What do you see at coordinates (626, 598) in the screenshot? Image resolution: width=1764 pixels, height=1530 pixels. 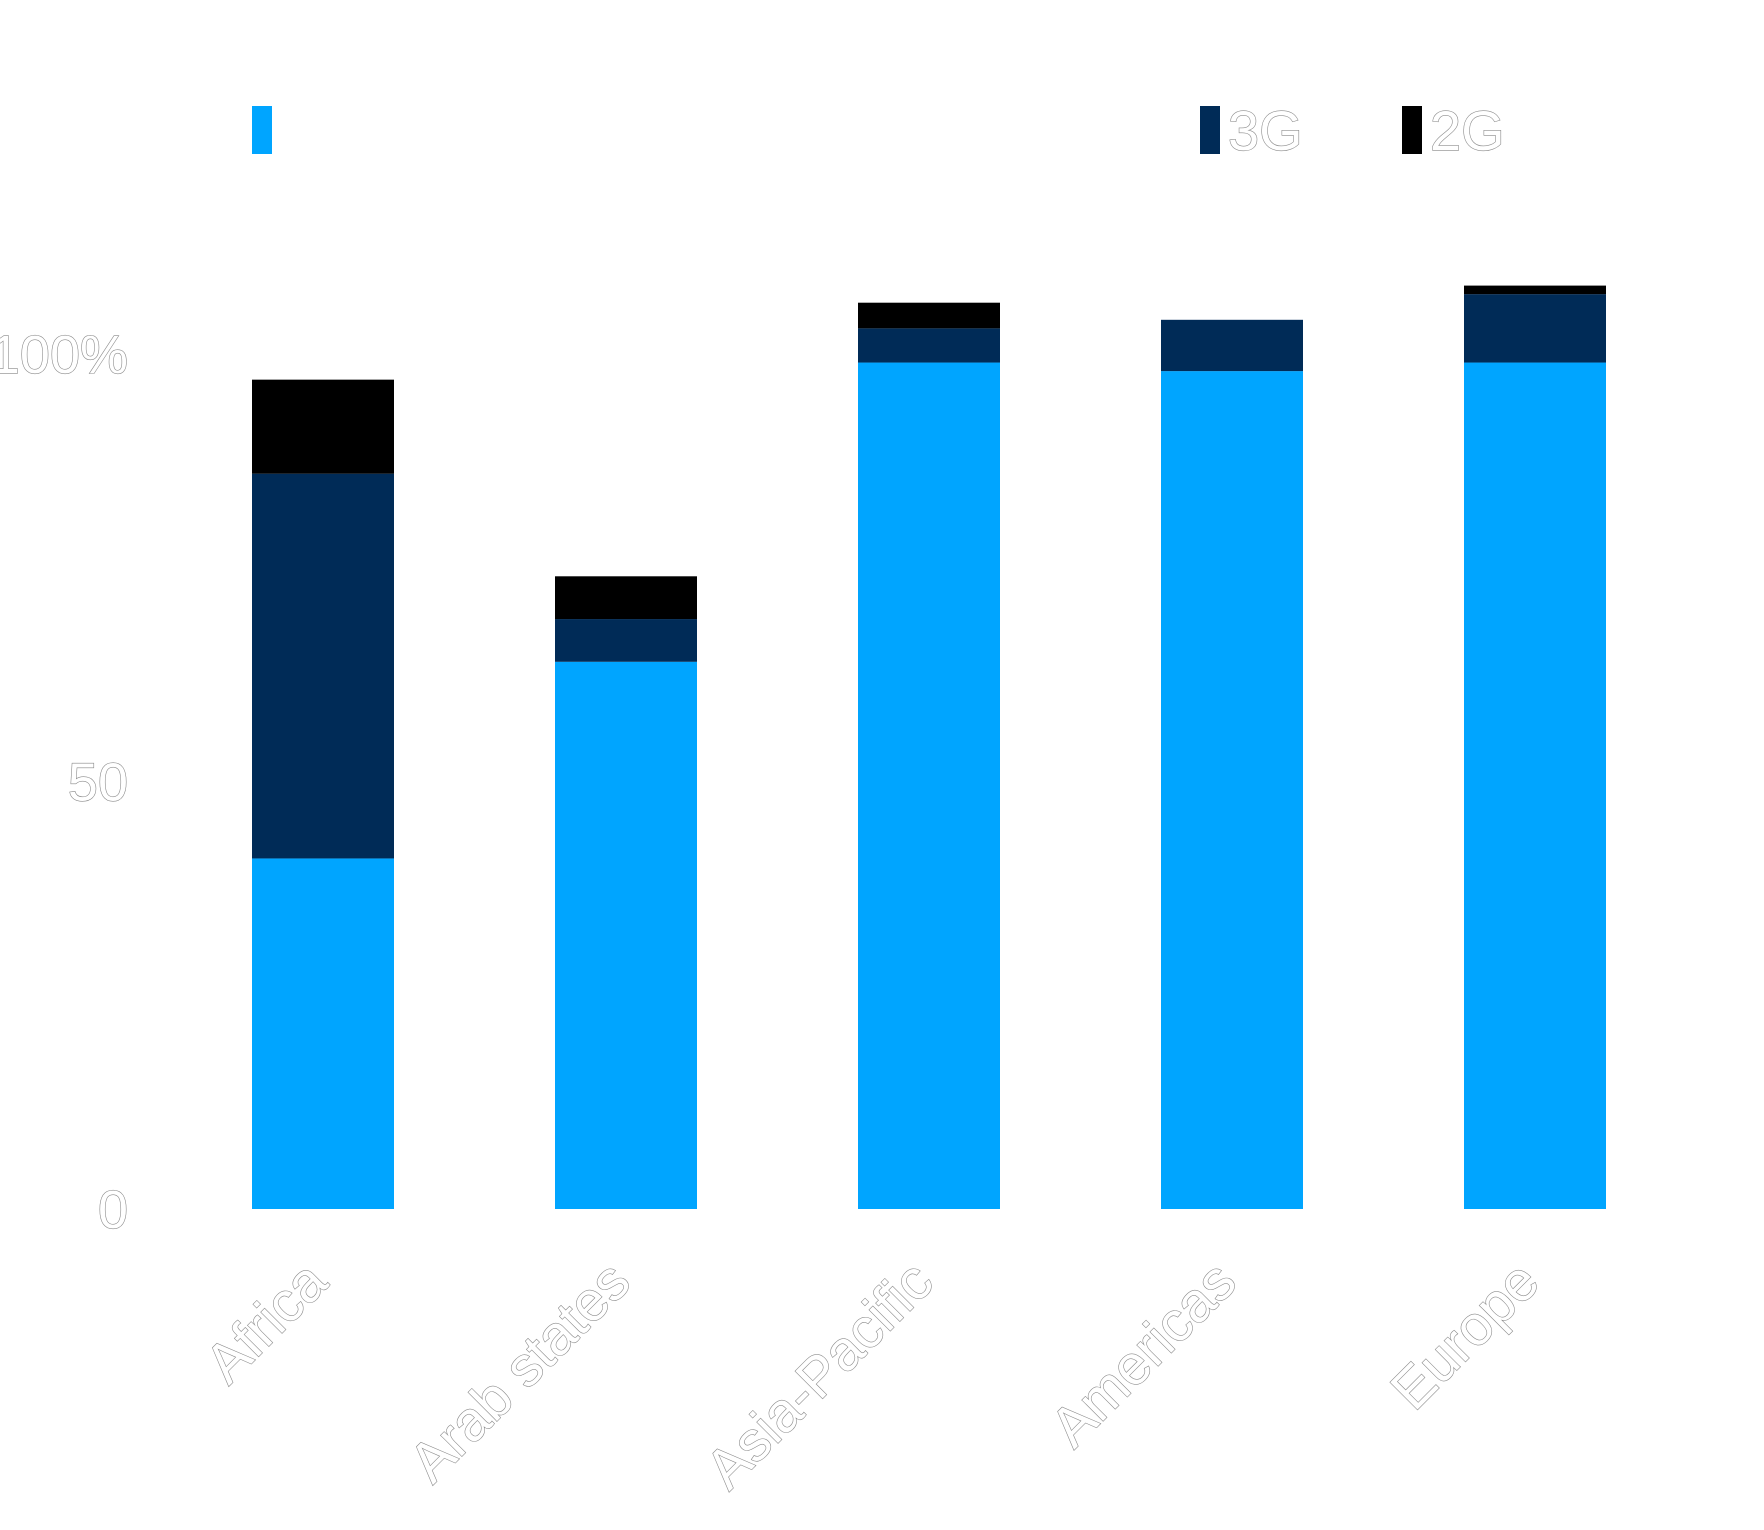 I see `bar-arab-states-2g` at bounding box center [626, 598].